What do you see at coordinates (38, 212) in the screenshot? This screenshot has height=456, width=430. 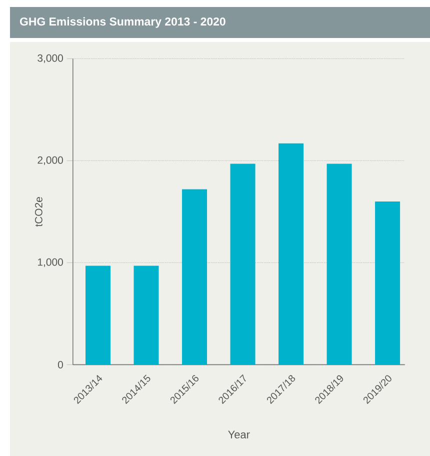 I see `y-axis-title: tCO2e` at bounding box center [38, 212].